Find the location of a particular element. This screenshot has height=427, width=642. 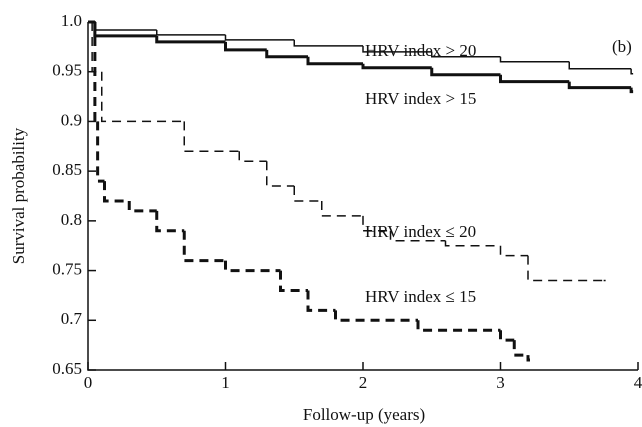

series-label: HRV index > 20 is located at coordinates (420, 50).